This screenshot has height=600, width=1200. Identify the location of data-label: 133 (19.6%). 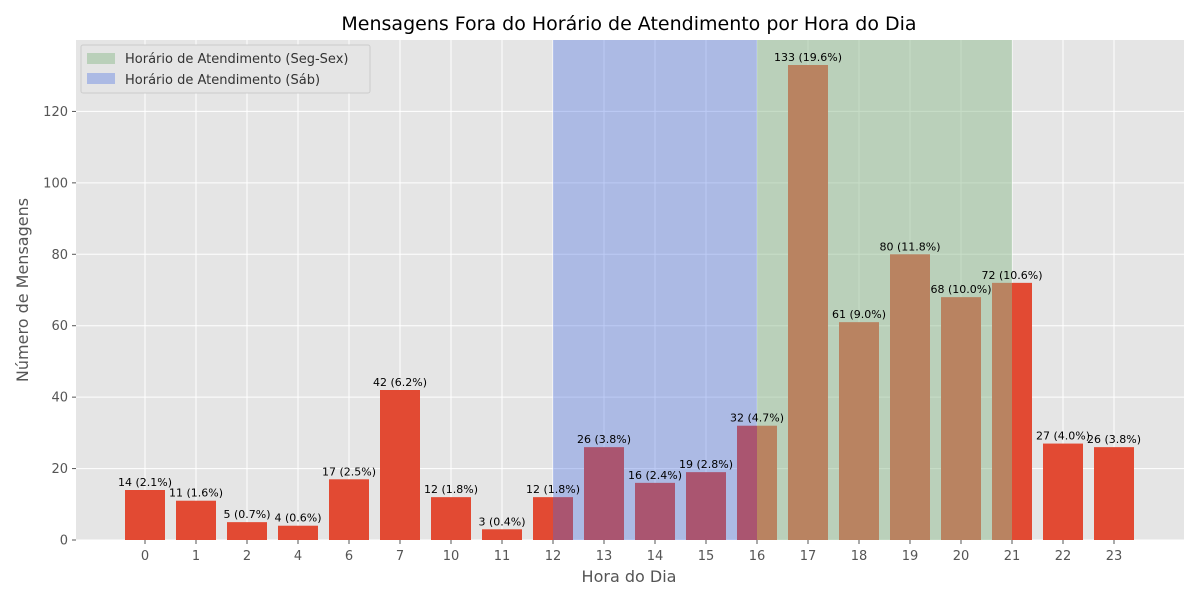
(808, 57).